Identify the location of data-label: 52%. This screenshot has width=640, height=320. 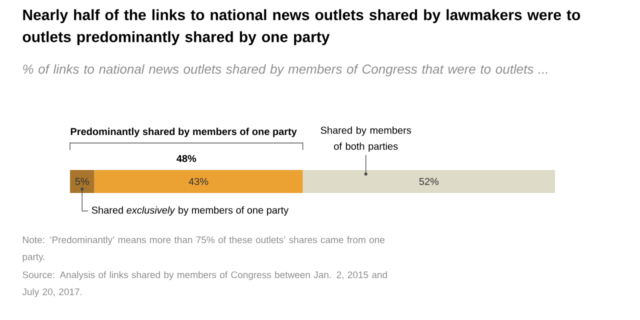
(429, 182).